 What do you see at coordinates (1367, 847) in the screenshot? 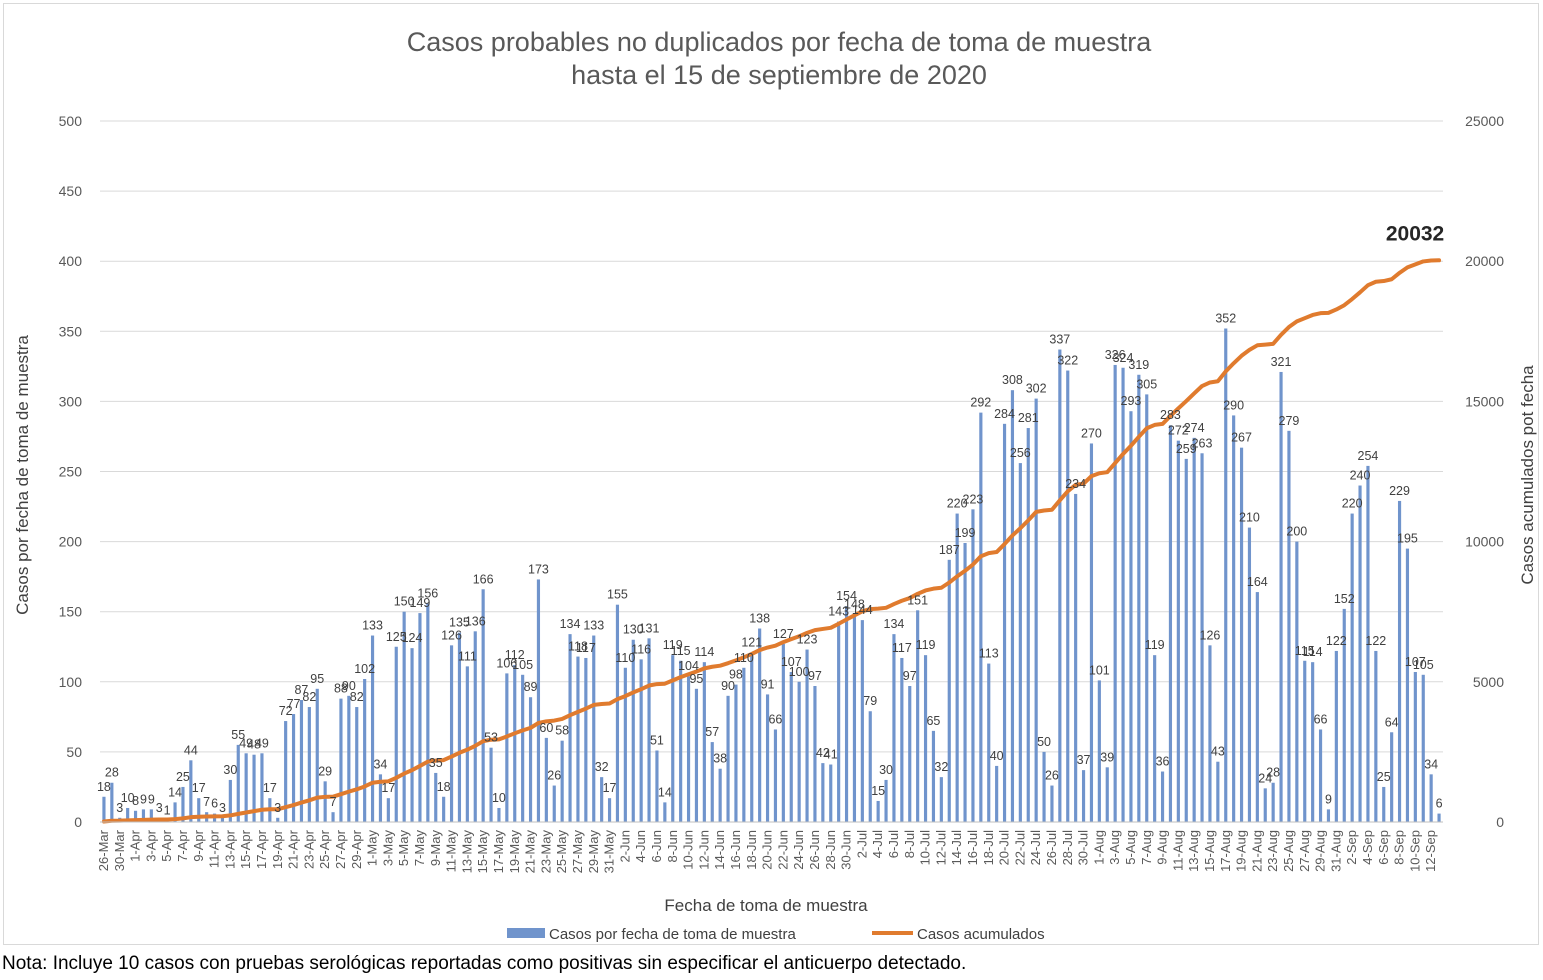
I see `x-tick-label: 4-Sep` at bounding box center [1367, 847].